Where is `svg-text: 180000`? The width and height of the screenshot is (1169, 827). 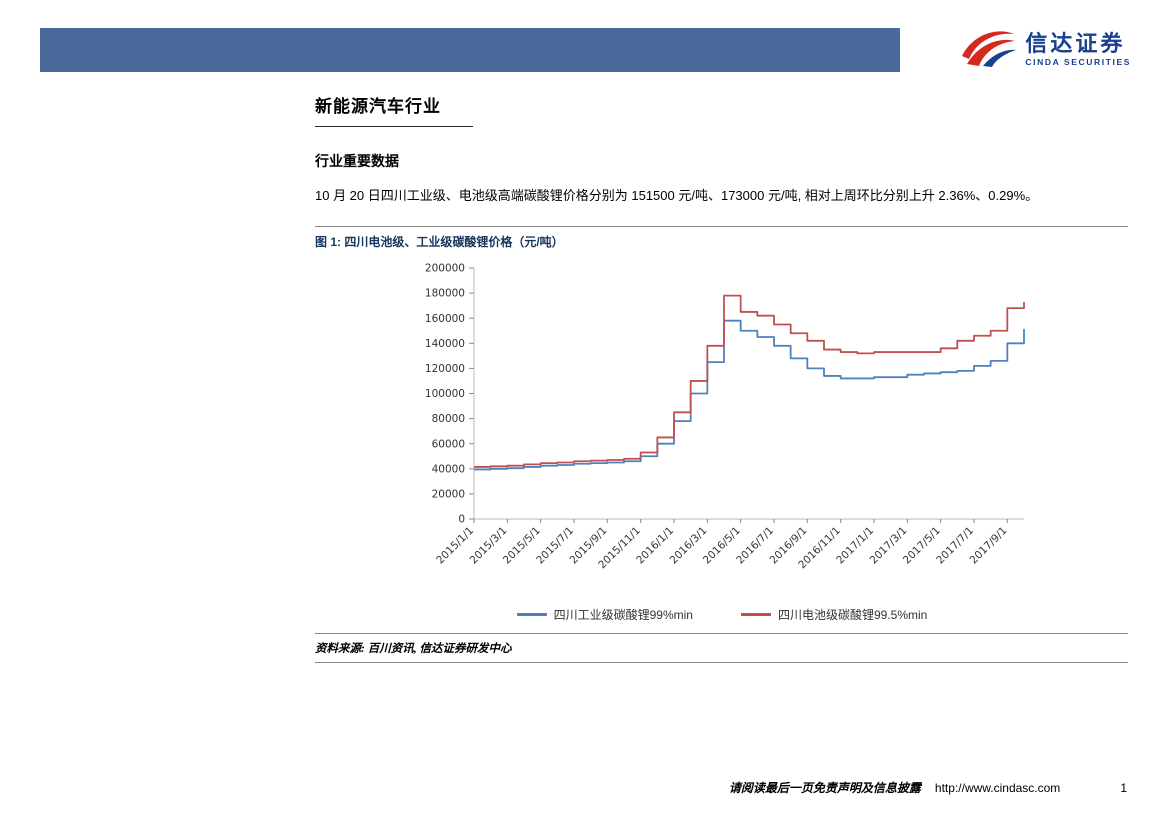 svg-text: 180000 is located at coordinates (445, 293).